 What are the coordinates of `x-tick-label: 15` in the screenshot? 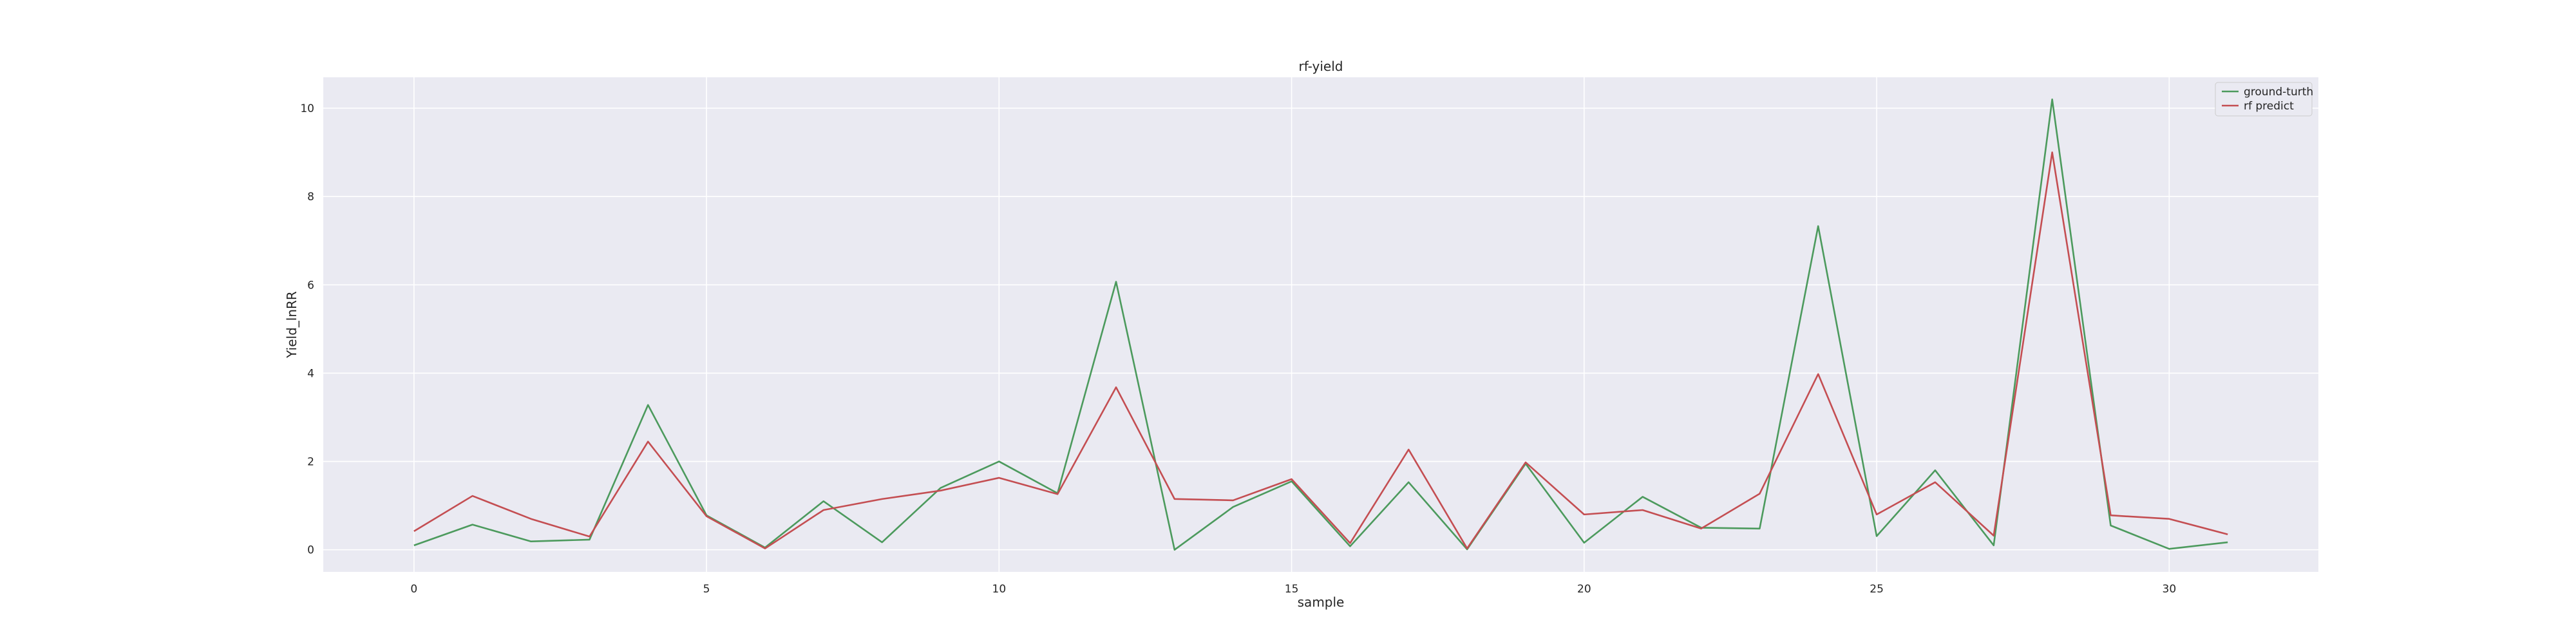 It's located at (1292, 589).